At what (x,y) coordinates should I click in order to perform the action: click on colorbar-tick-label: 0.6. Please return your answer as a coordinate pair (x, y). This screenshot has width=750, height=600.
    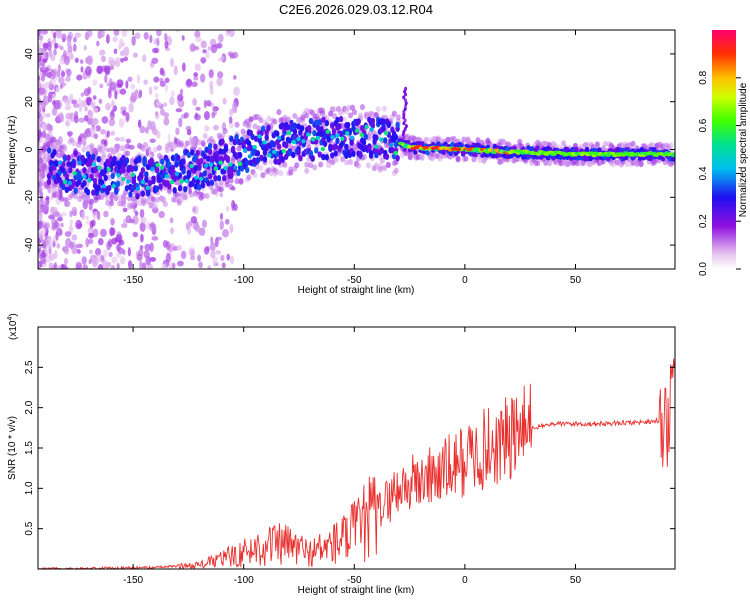
    Looking at the image, I should click on (703, 125).